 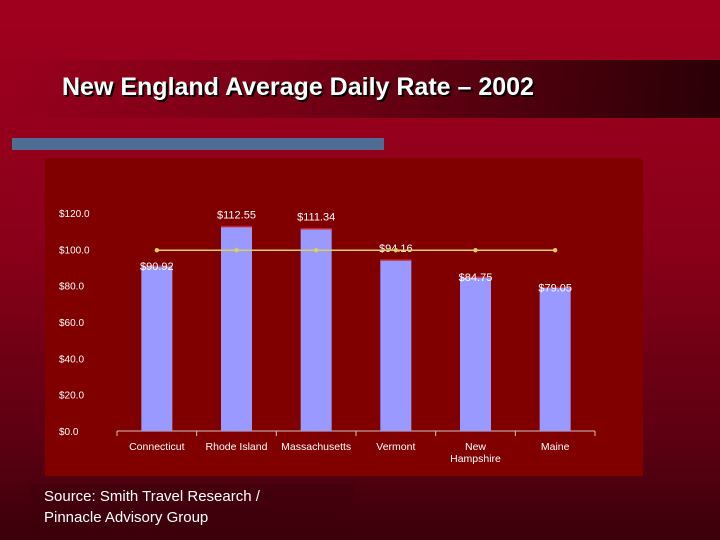 What do you see at coordinates (316, 447) in the screenshot?
I see `x-tick-label: Massachusetts` at bounding box center [316, 447].